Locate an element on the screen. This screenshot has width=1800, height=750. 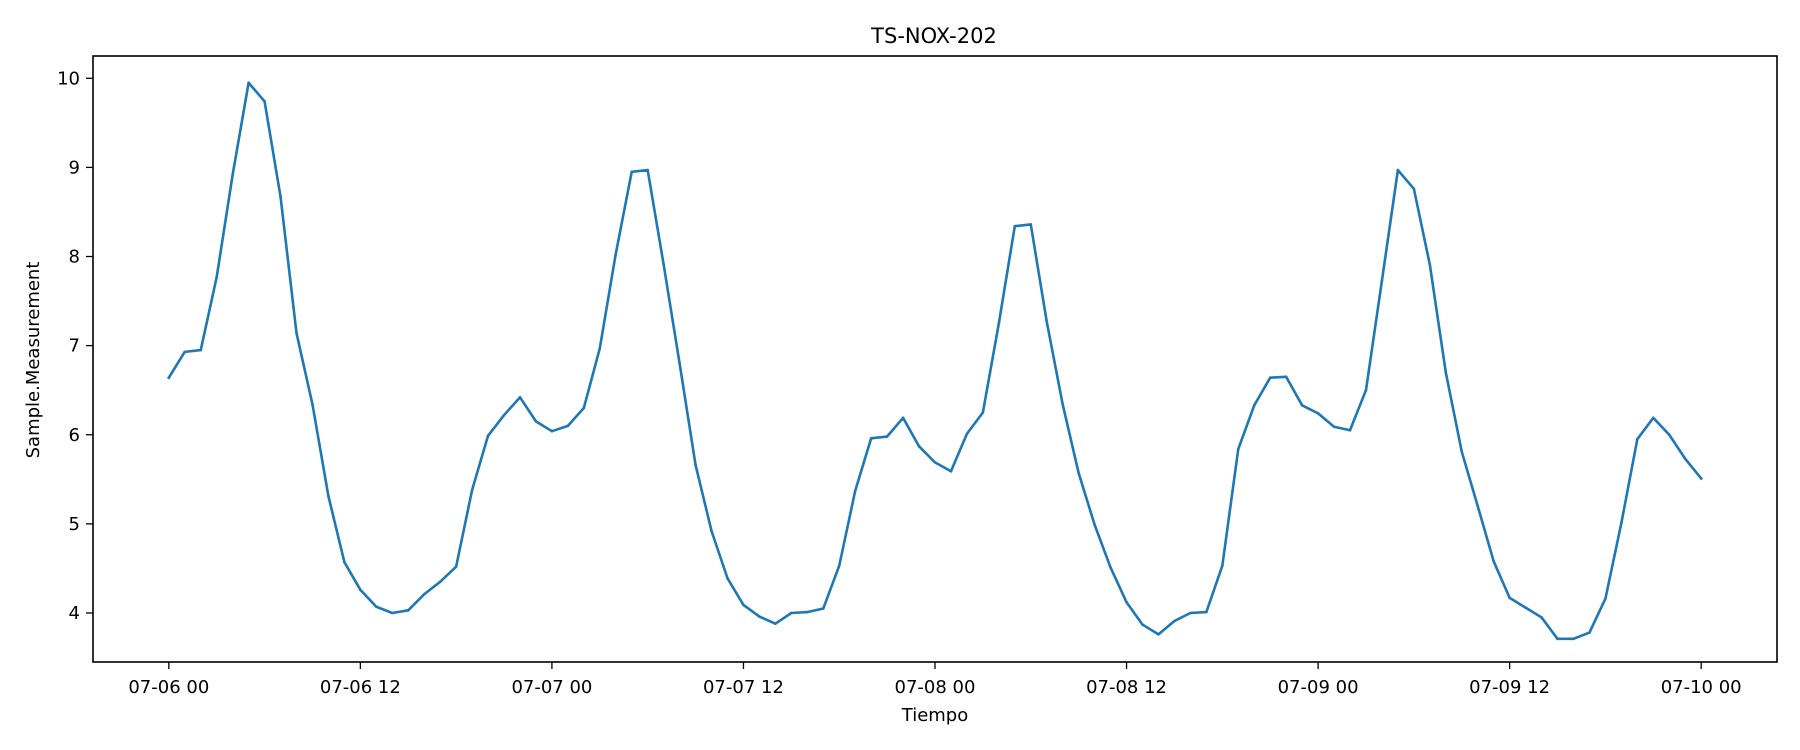
y-tick-label: 8 is located at coordinates (74, 257).